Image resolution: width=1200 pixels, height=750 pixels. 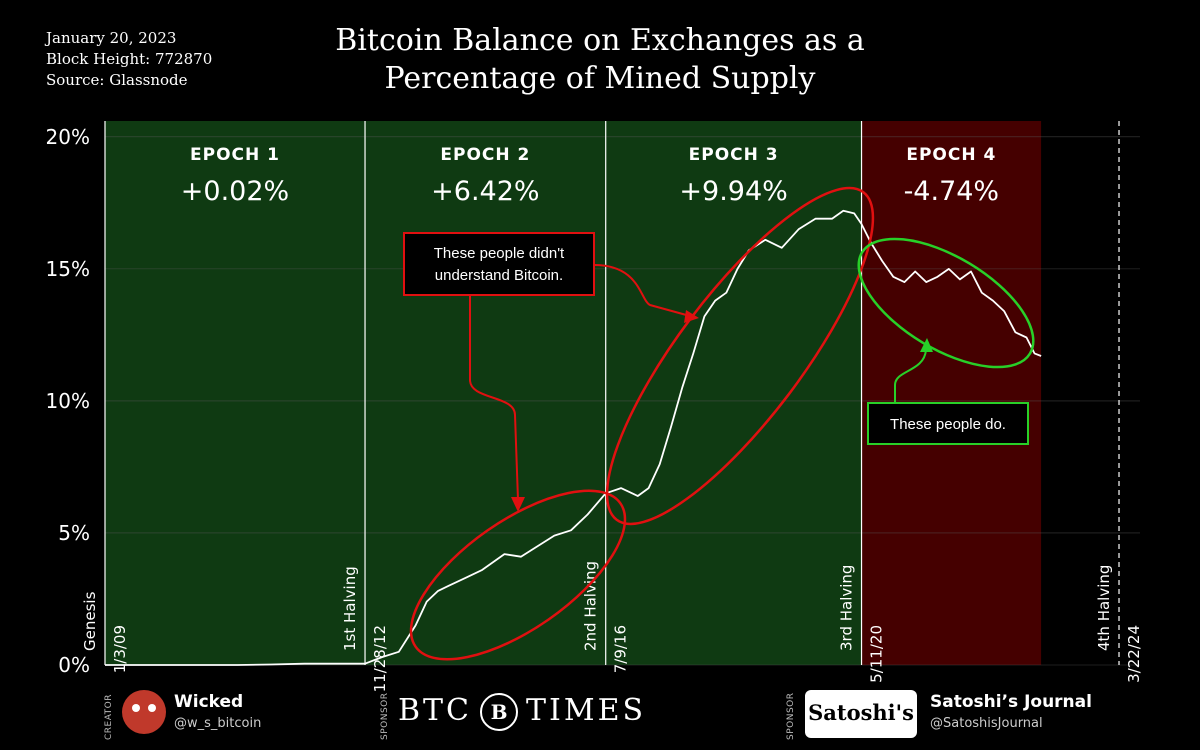 I want to click on green-callout-text: These people do., so click(x=948, y=424).